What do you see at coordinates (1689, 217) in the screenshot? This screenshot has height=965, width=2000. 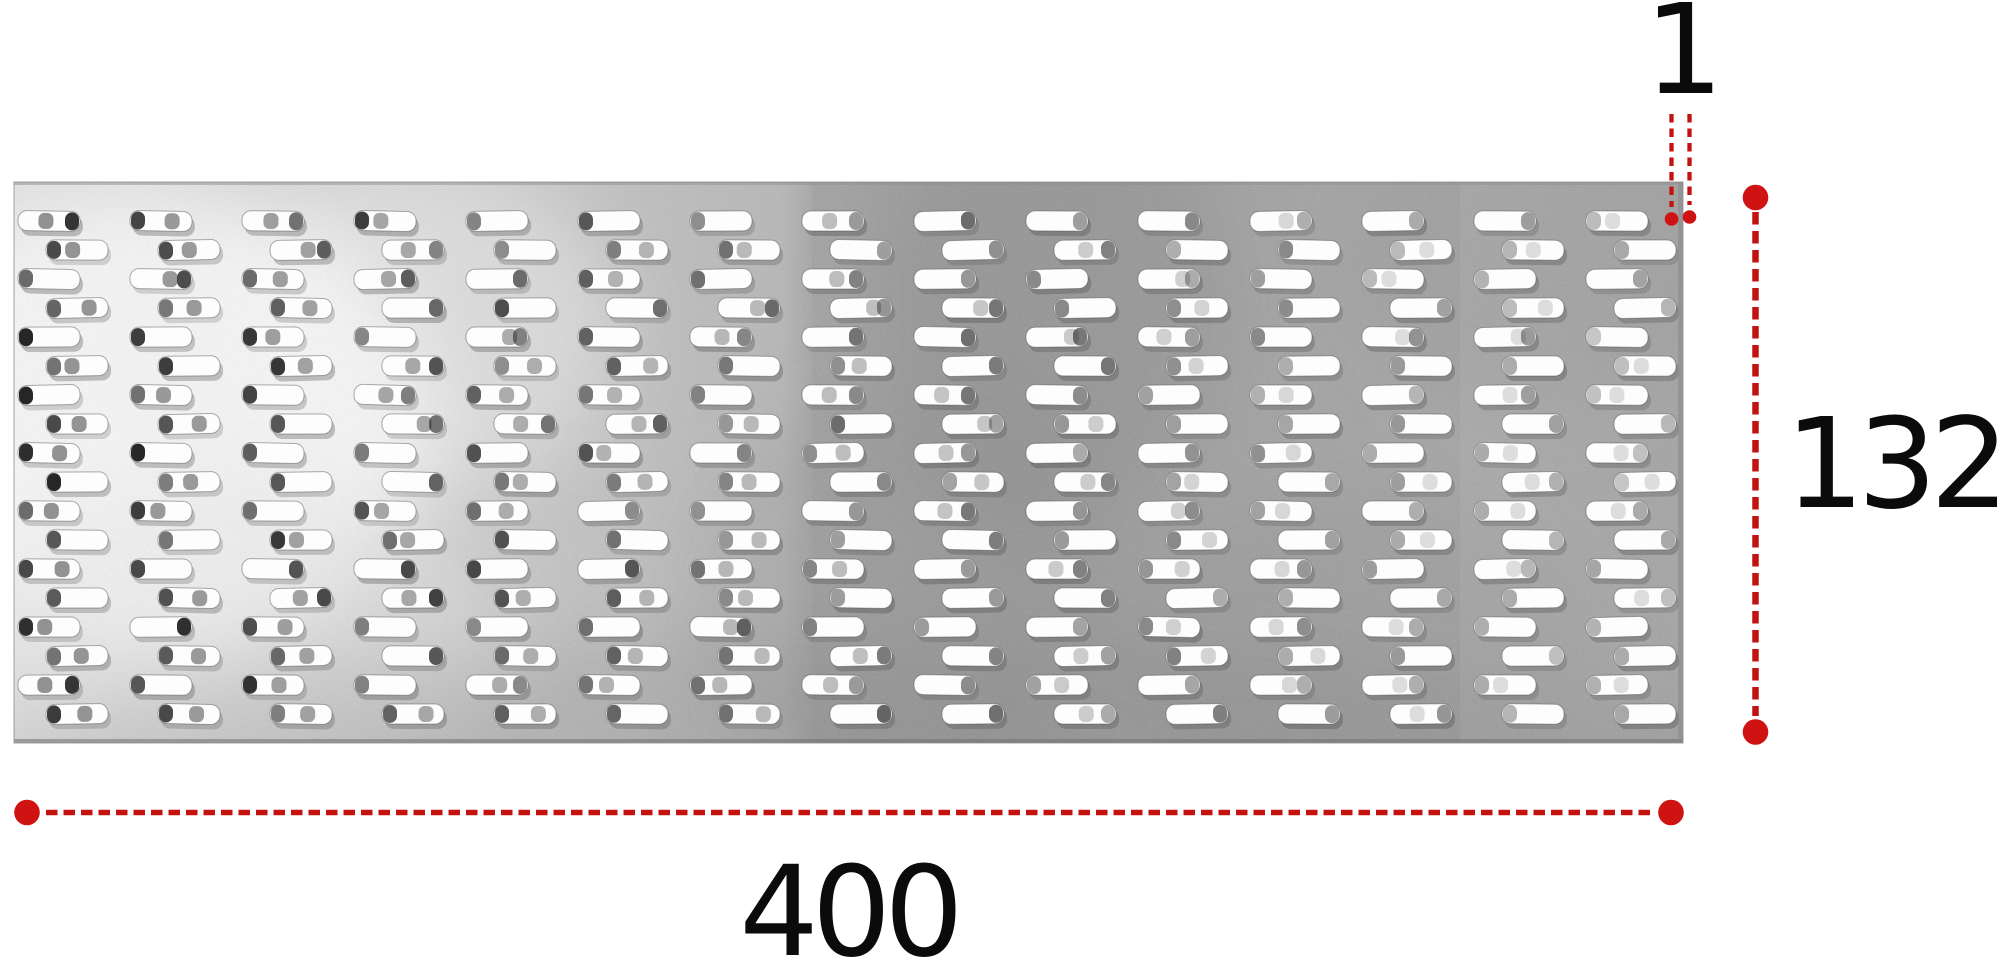 I see `thickness-endpoint-dot` at bounding box center [1689, 217].